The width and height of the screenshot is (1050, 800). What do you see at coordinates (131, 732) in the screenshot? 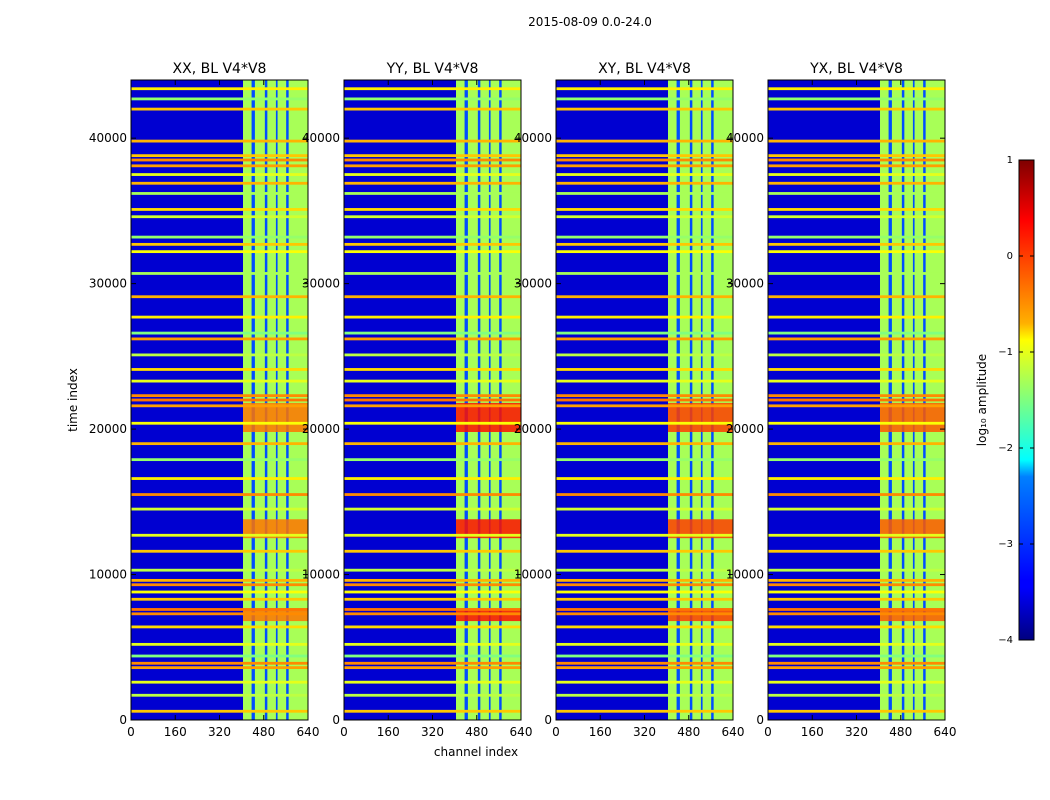
I see `x-tick-label: 0` at bounding box center [131, 732].